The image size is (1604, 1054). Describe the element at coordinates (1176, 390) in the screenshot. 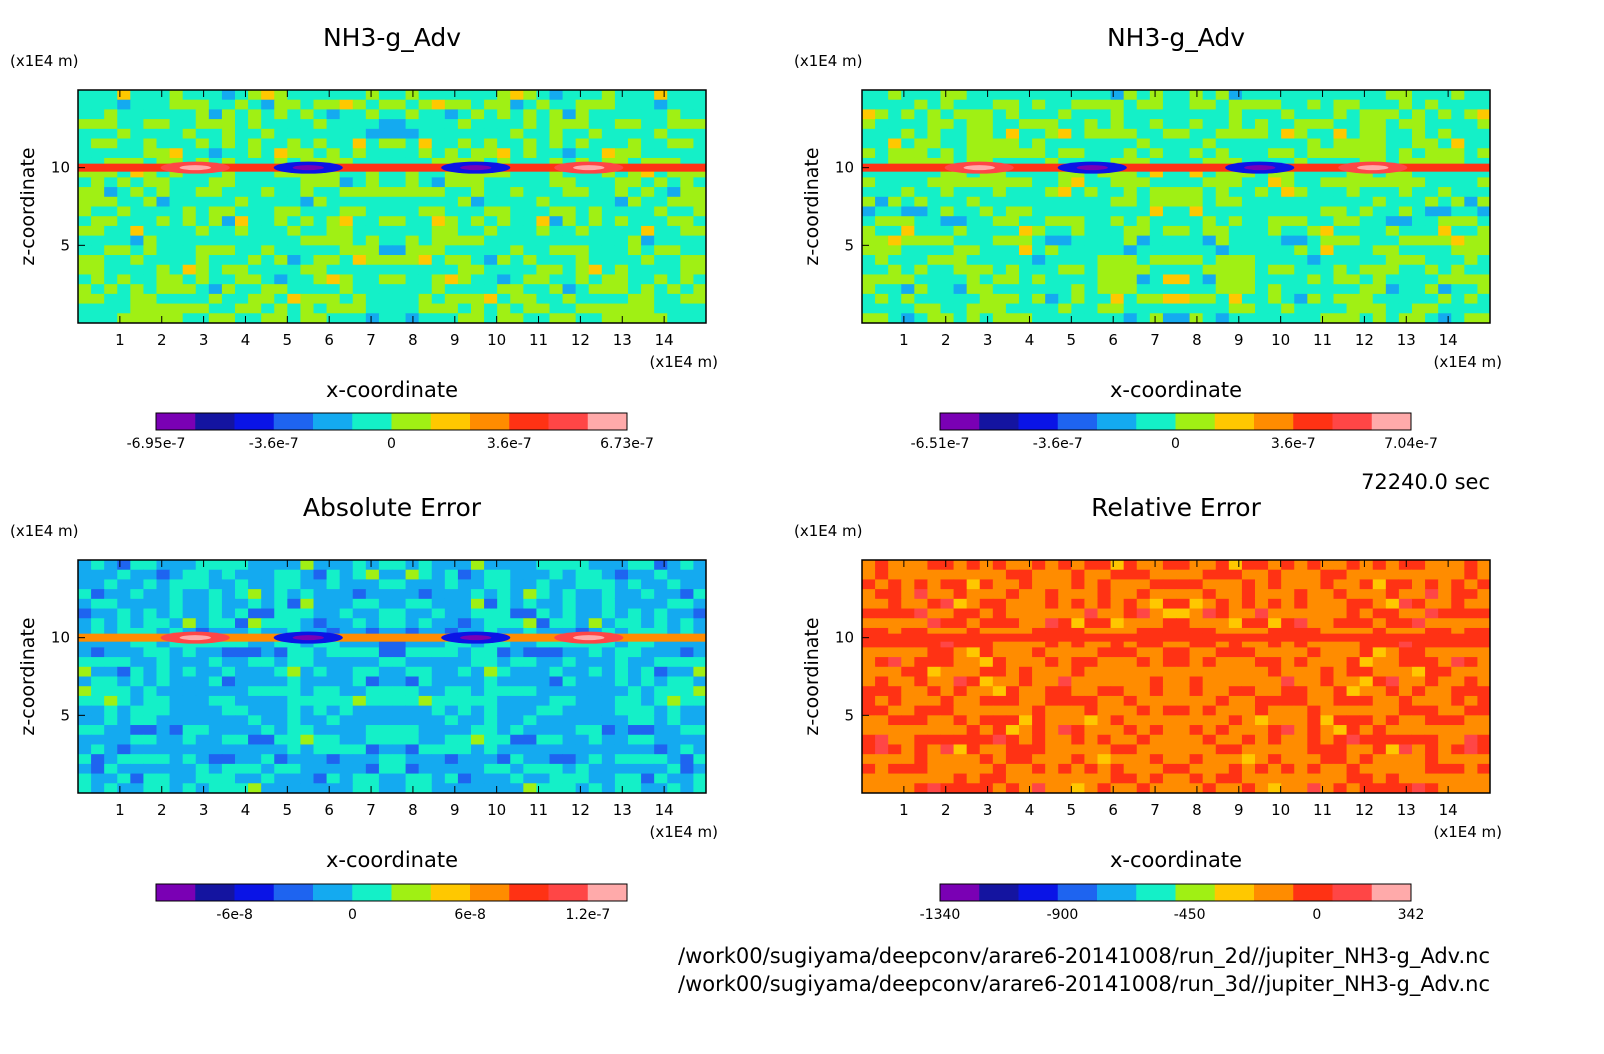

I see `x-axis-label: x-coordinate` at that location.